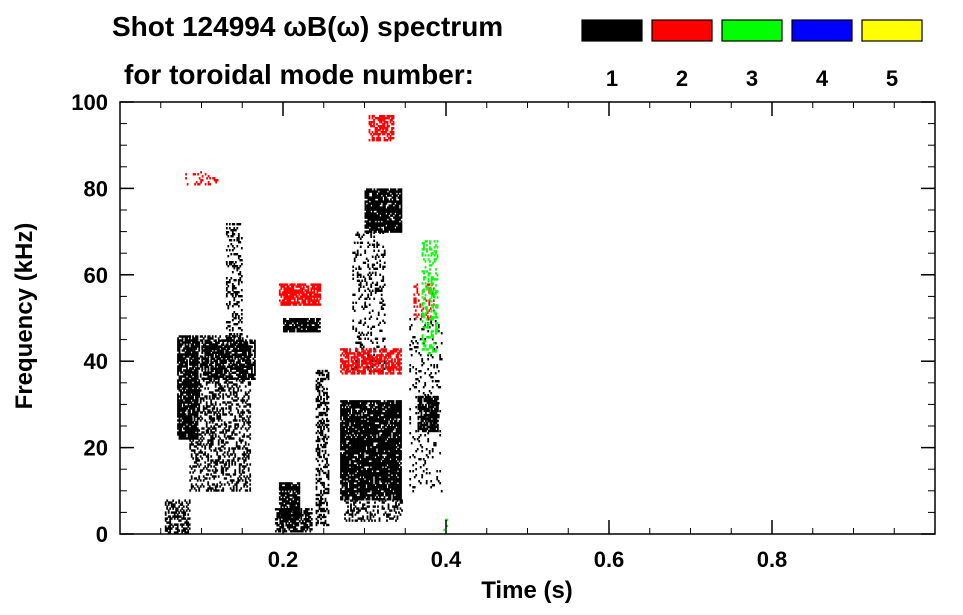 The width and height of the screenshot is (963, 615). What do you see at coordinates (682, 78) in the screenshot?
I see `legend-label-mode-2: 2` at bounding box center [682, 78].